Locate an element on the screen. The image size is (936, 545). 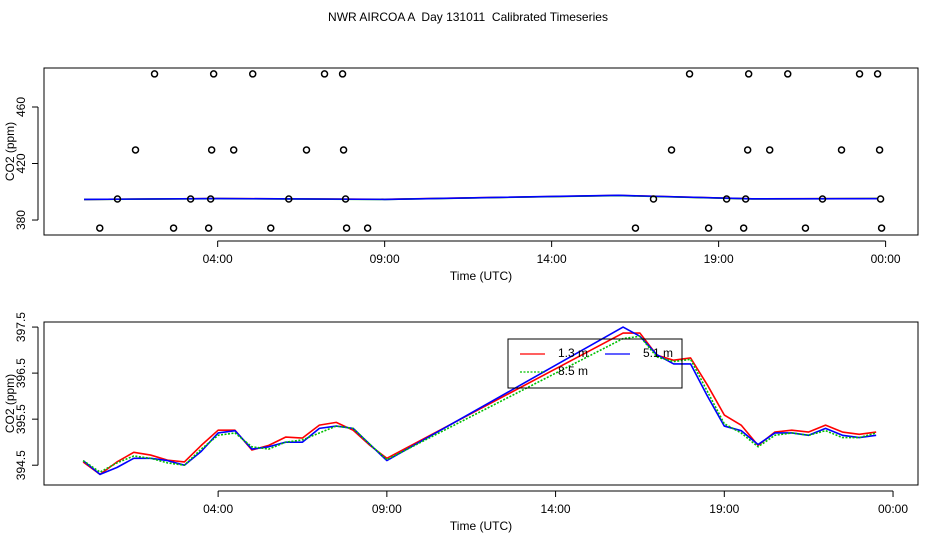
y-tick-label: 396.5 is located at coordinates (21, 373).